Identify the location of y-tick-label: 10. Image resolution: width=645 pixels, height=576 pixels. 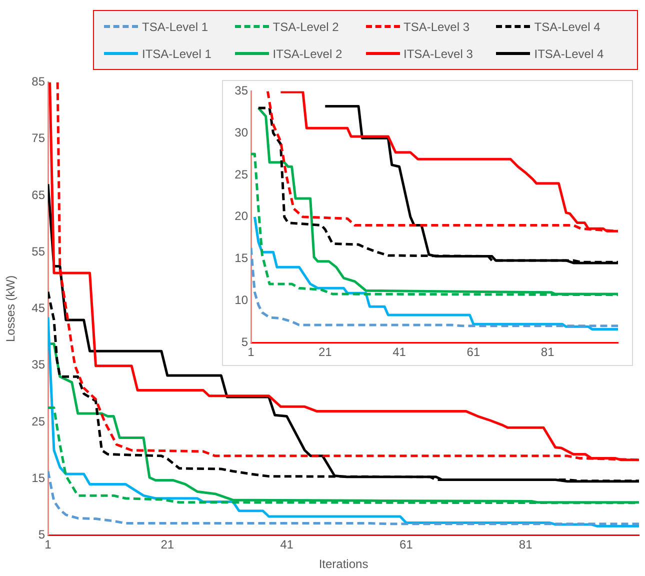
(241, 300).